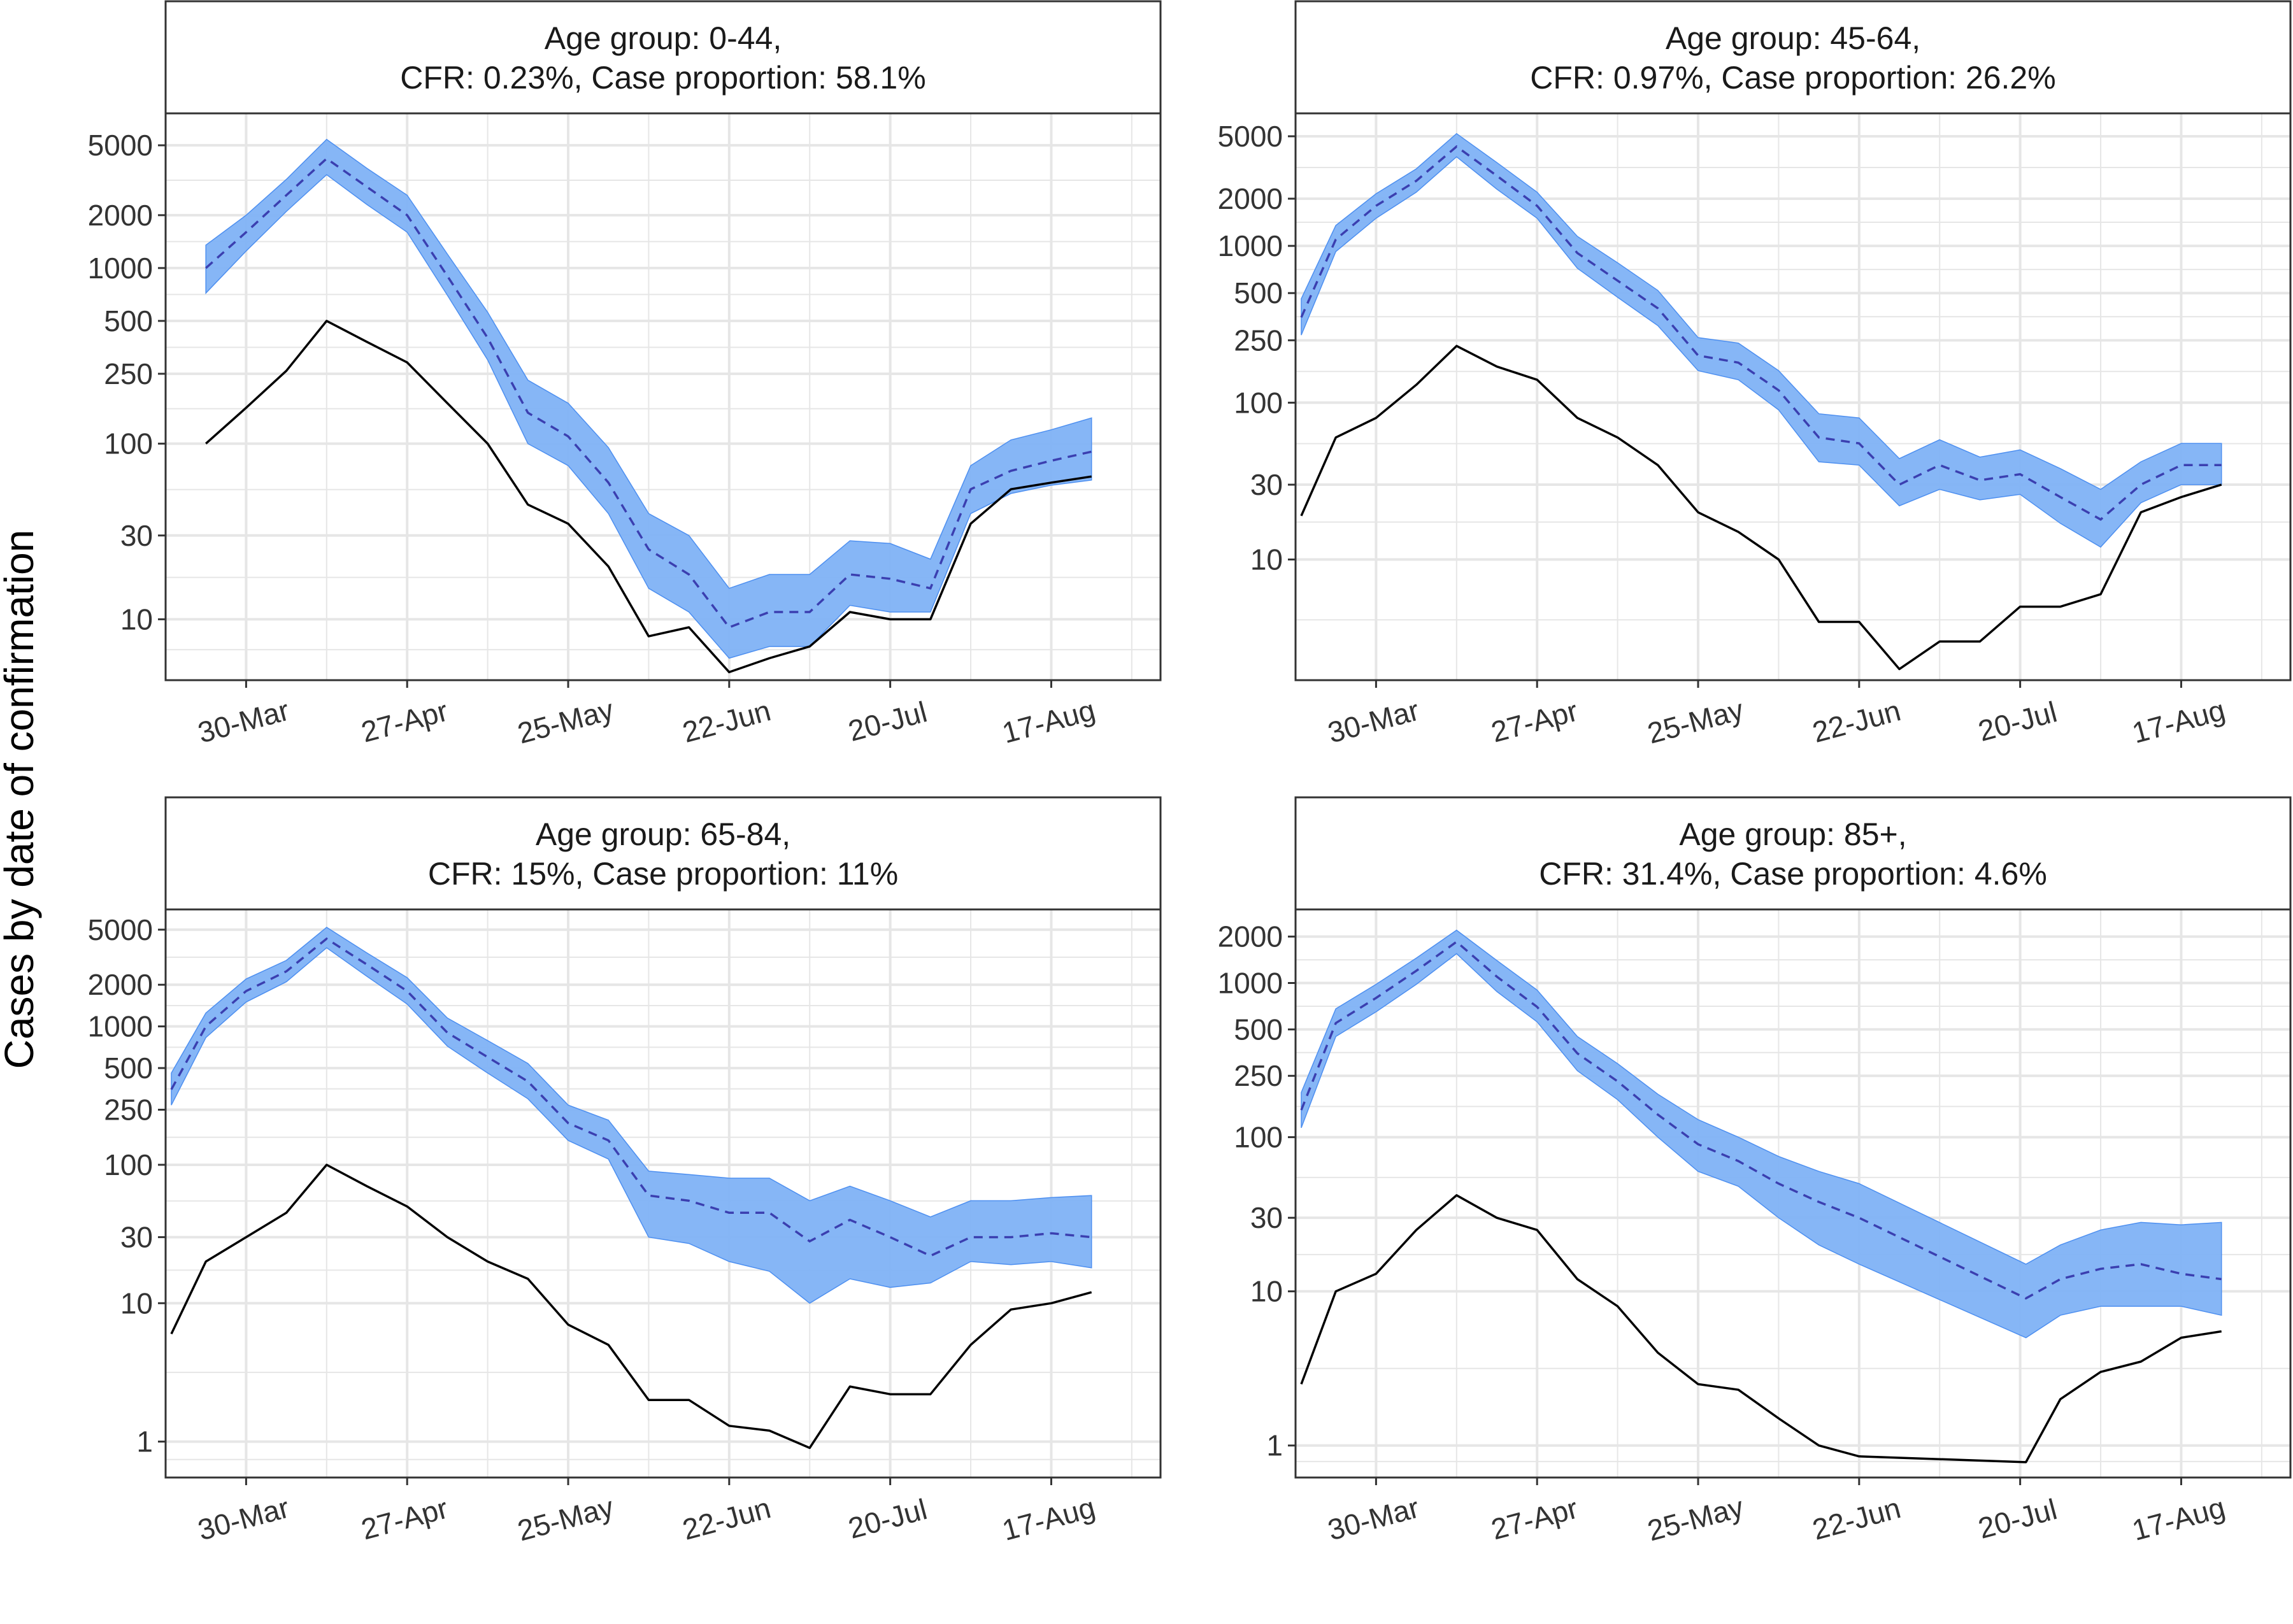  I want to click on facet-title-line-2: CFR: 31.4%, Case proportion: 4.6%, so click(1793, 874).